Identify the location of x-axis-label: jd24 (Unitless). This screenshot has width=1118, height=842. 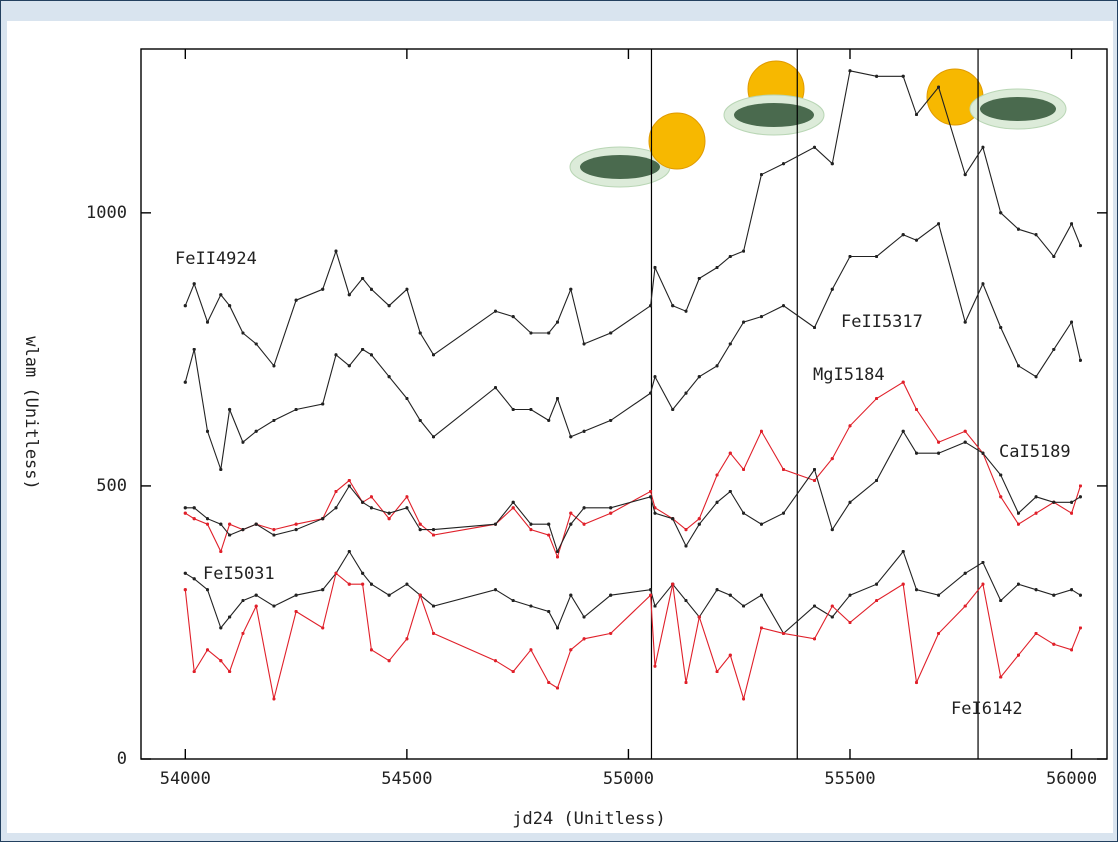
(589, 819).